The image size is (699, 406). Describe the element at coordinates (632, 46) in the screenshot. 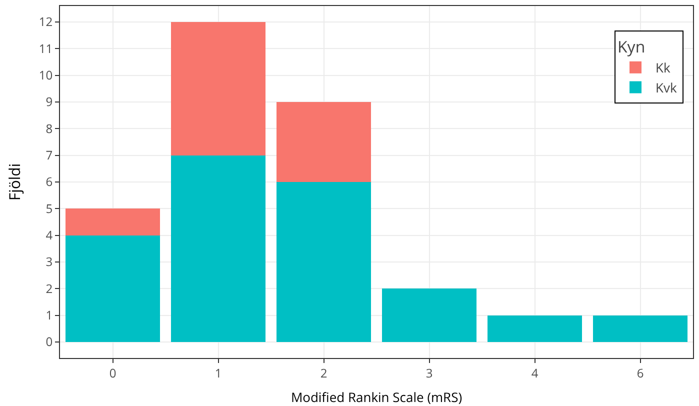

I see `legend-title: Kyn` at that location.